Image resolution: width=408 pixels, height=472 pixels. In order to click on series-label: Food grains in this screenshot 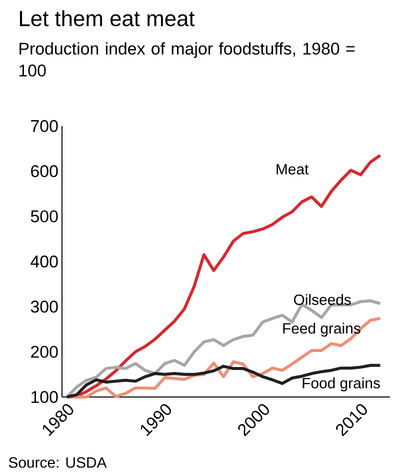, I will do `click(341, 384)`.